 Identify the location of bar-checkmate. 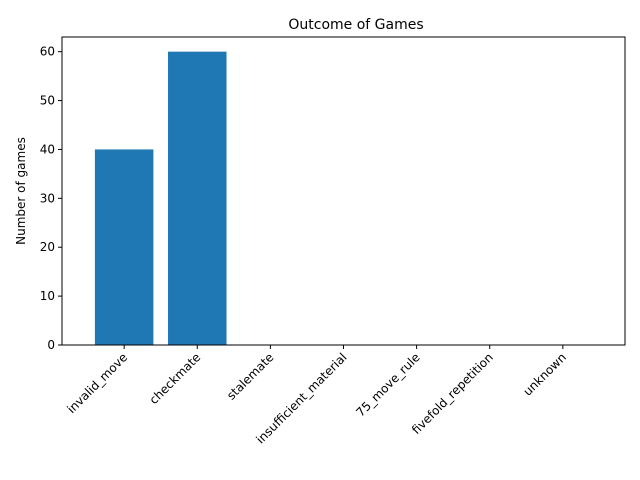
(197, 198).